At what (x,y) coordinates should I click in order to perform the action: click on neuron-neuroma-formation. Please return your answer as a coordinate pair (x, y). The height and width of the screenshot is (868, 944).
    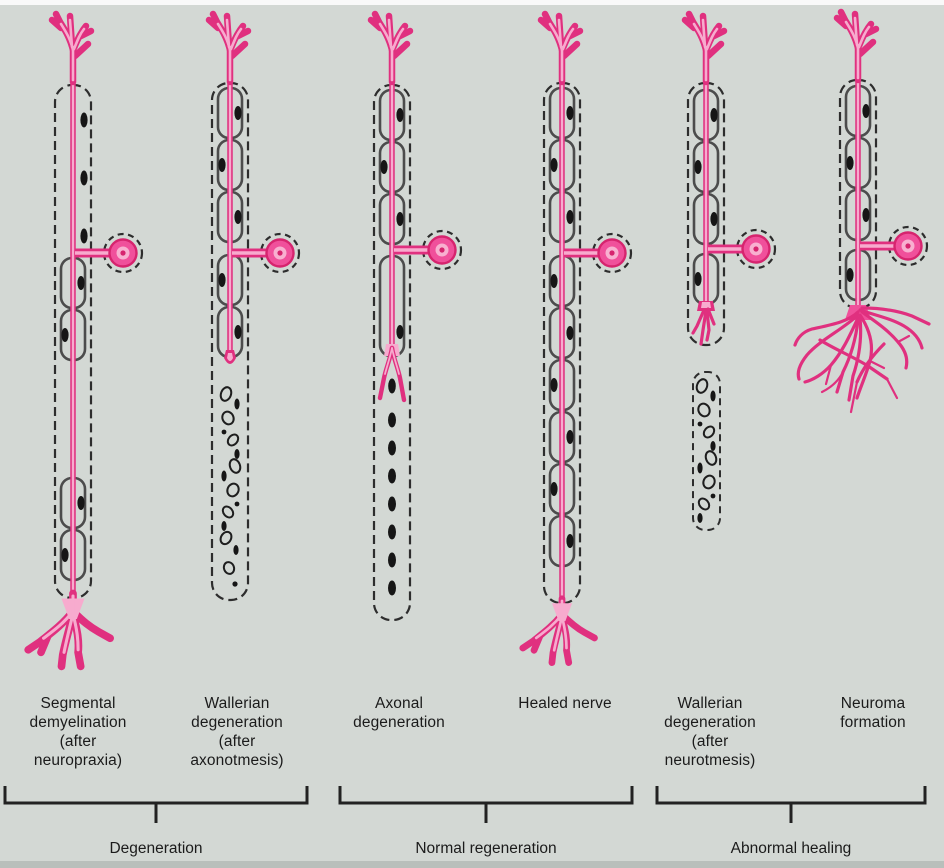
    Looking at the image, I should click on (862, 213).